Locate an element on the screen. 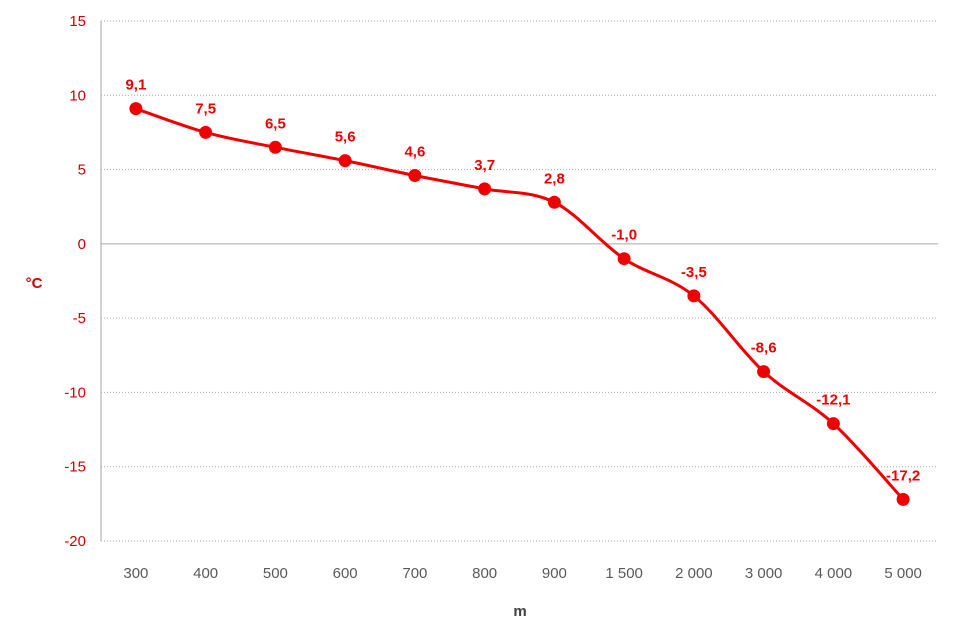 The image size is (960, 640). data-label: 6,5 is located at coordinates (275, 123).